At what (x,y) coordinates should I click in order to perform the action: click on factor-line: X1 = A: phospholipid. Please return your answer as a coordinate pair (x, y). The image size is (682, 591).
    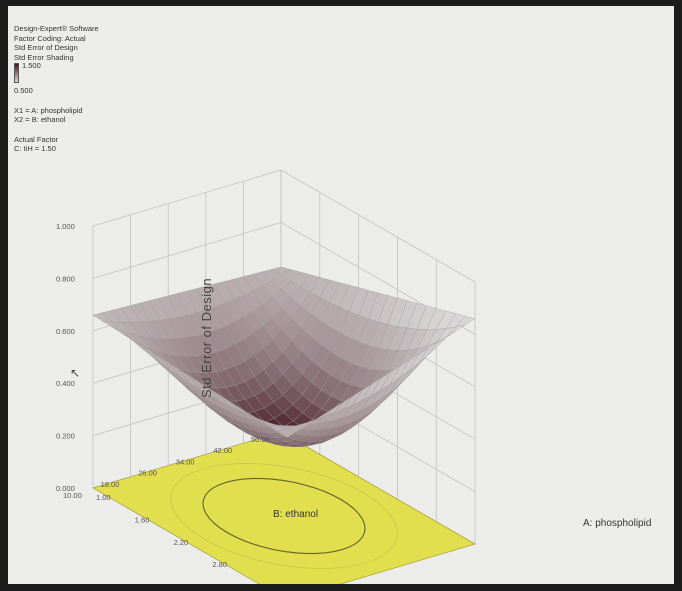
    Looking at the image, I should click on (48, 110).